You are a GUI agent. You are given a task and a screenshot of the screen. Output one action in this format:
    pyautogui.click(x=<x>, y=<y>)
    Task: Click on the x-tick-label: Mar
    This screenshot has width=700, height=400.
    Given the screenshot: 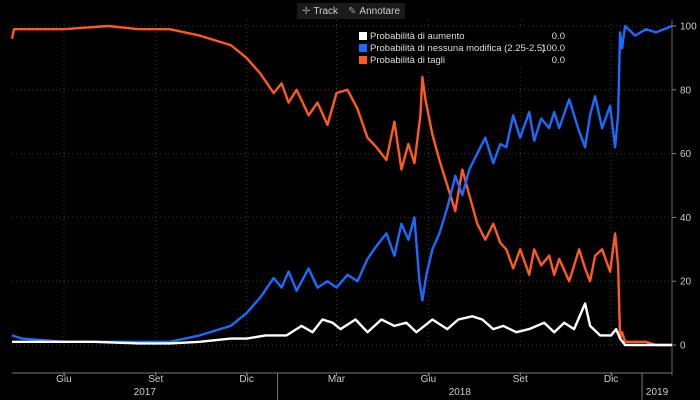 What is the action you would take?
    pyautogui.click(x=337, y=379)
    